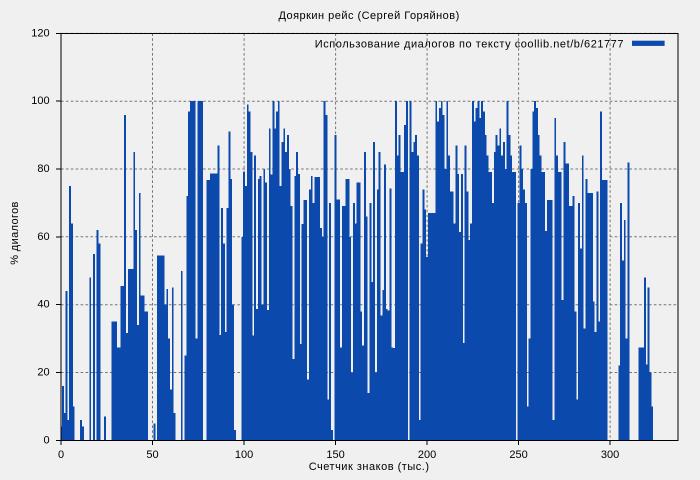 The height and width of the screenshot is (480, 700). Describe the element at coordinates (610, 455) in the screenshot. I see `svg-text: 300` at that location.